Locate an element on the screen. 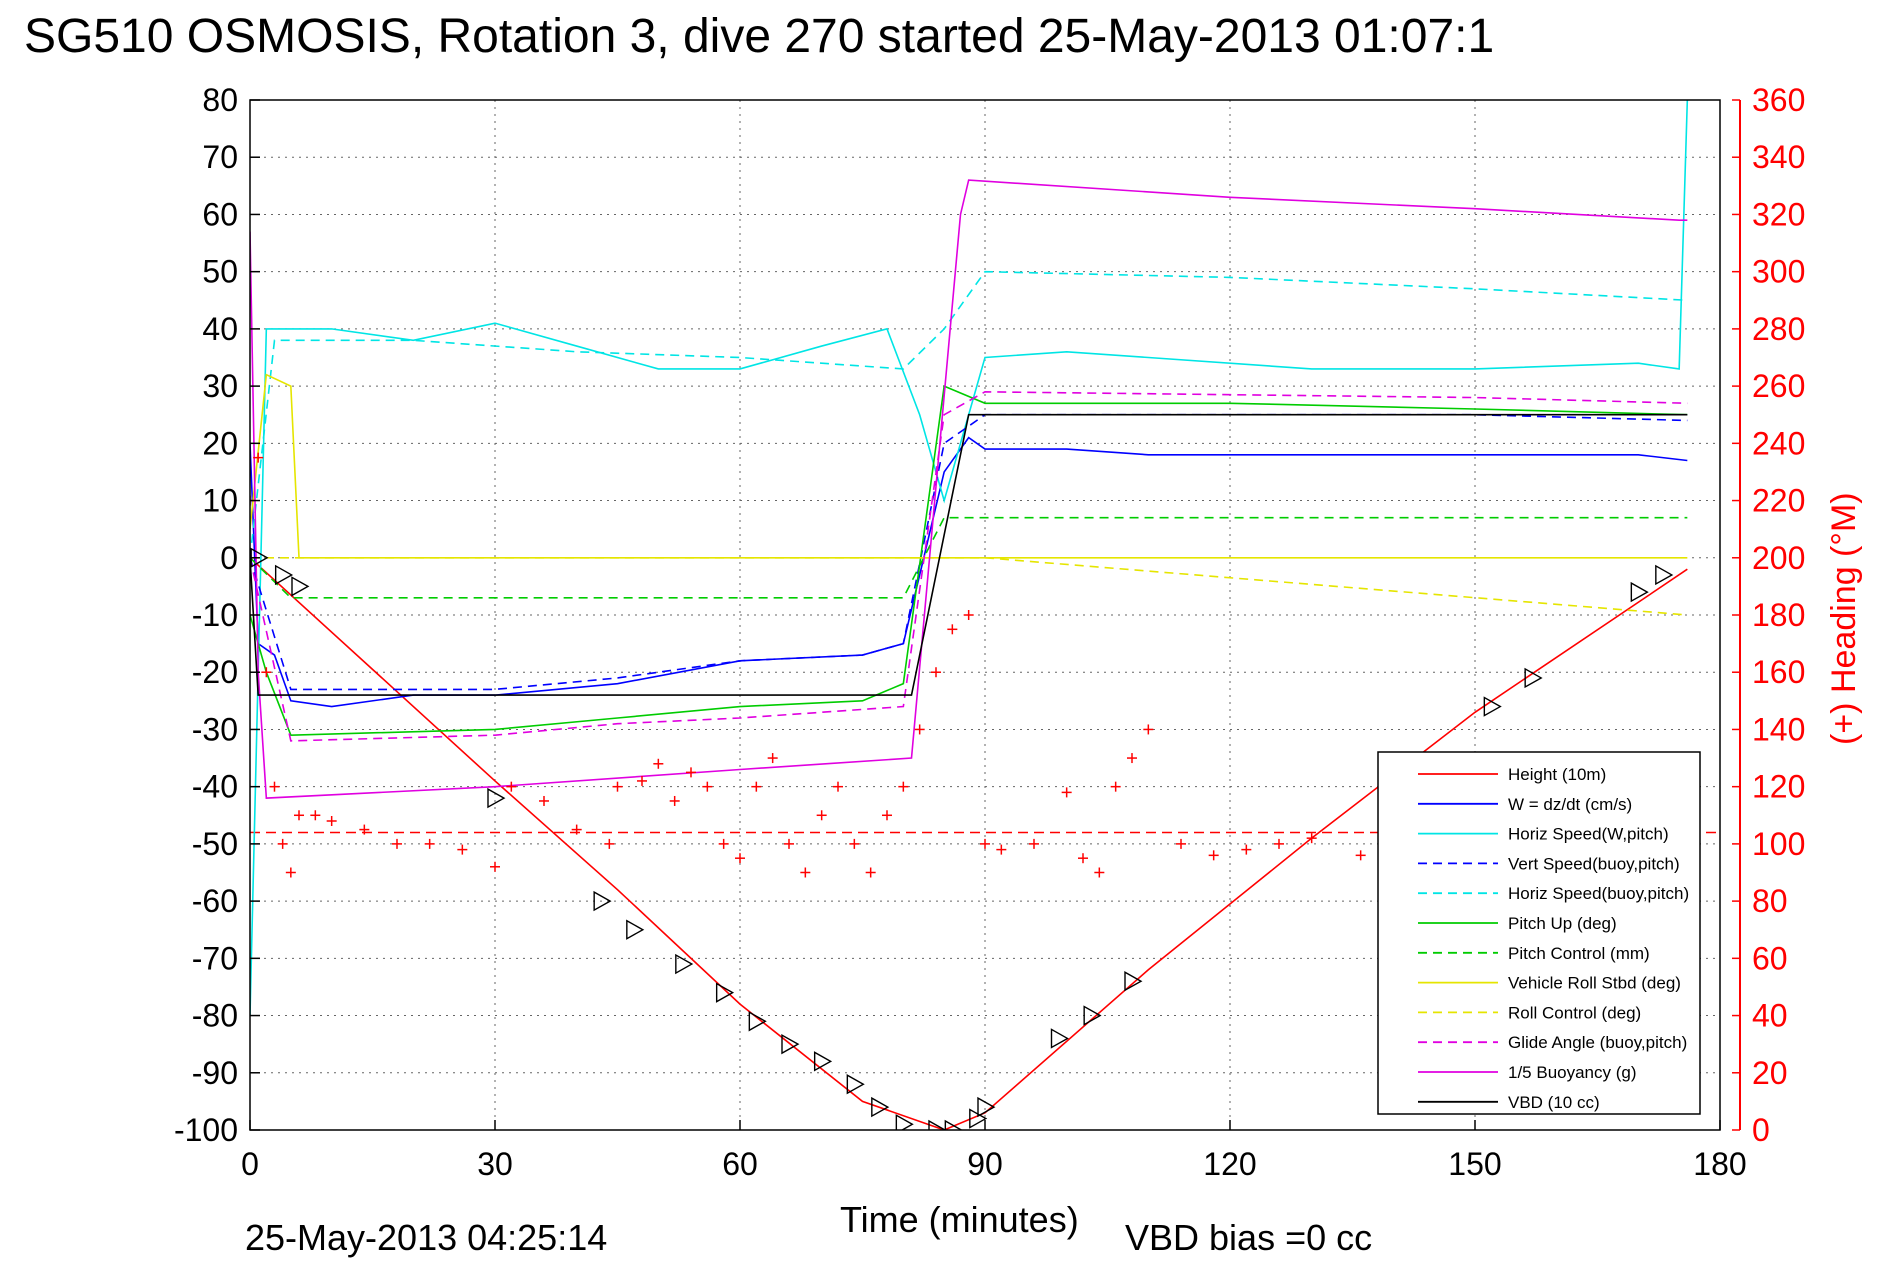 The image size is (1891, 1262). vbd-bias-label: VBD bias =0 cc is located at coordinates (1248, 1237).